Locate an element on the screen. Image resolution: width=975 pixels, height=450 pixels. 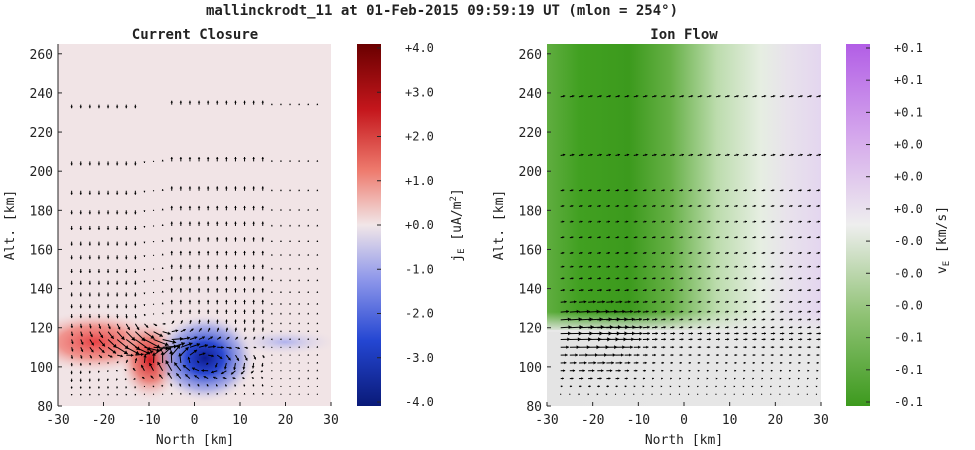
current-colorbar-label: jE [uA/m2] is located at coordinates (458, 224).